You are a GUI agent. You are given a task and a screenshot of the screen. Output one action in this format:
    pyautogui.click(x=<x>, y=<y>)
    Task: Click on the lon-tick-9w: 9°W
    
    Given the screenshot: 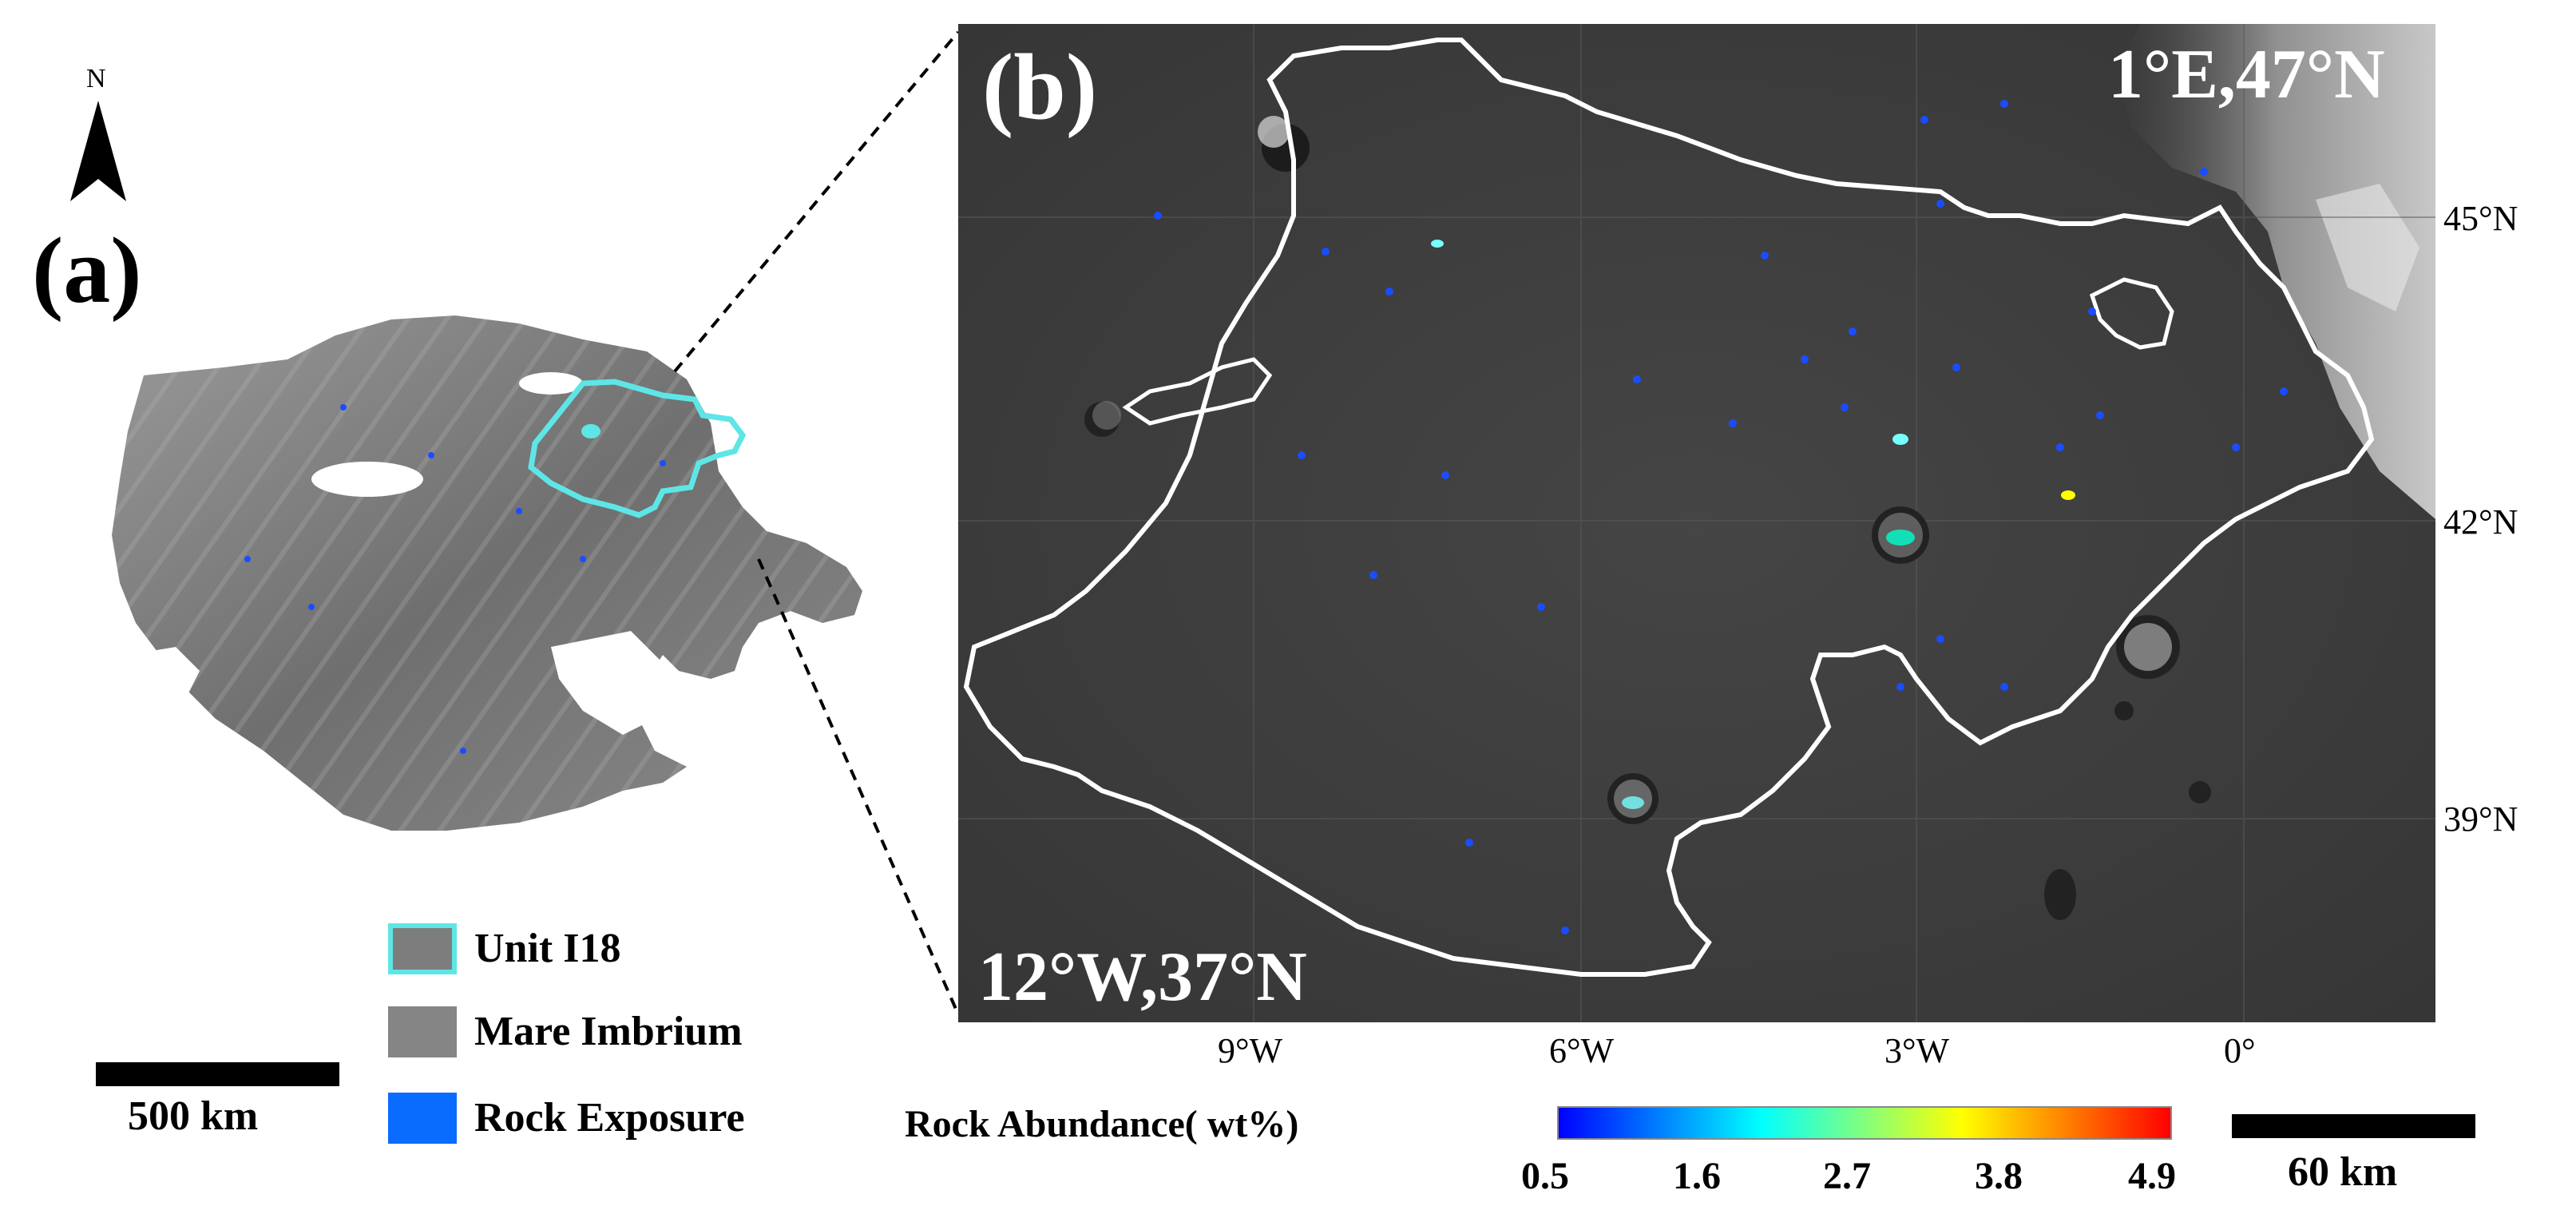 What is the action you would take?
    pyautogui.click(x=1250, y=1050)
    